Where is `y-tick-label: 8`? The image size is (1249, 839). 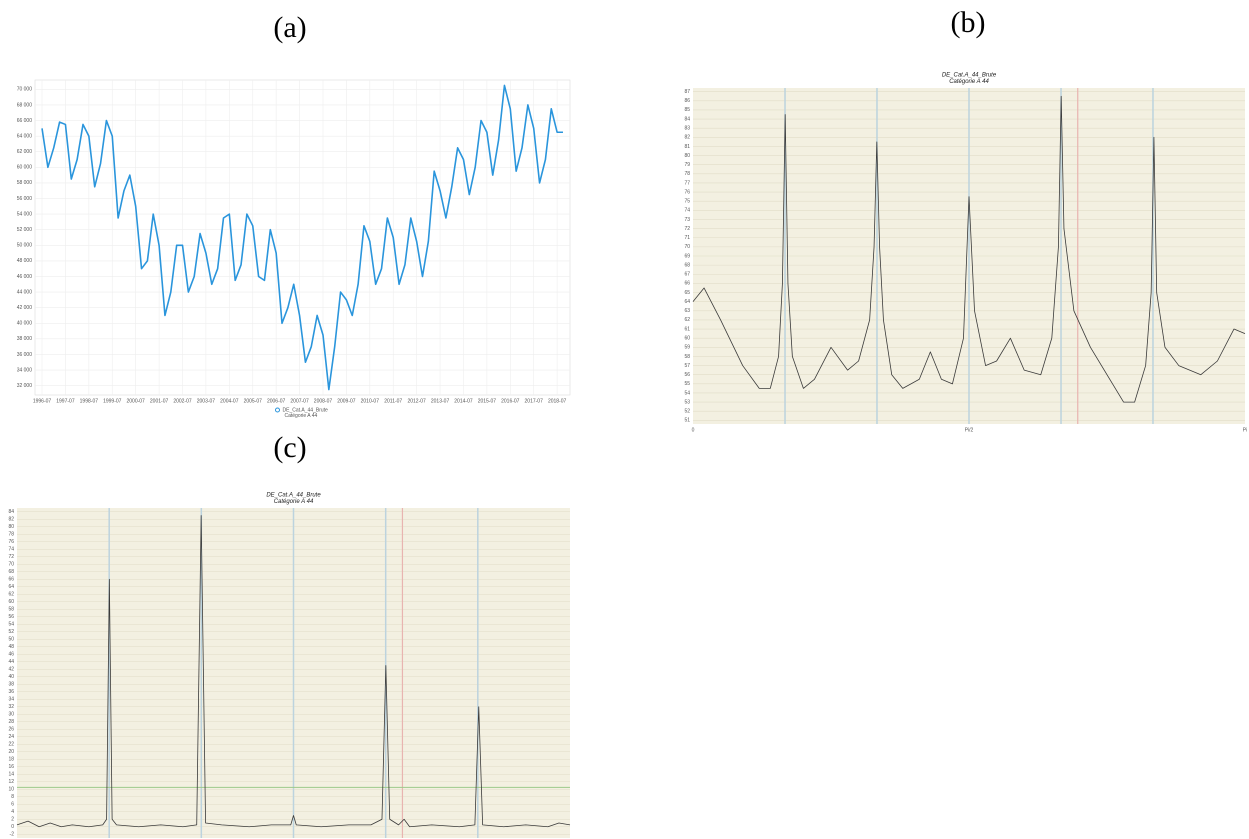 y-tick-label: 8 is located at coordinates (12, 797).